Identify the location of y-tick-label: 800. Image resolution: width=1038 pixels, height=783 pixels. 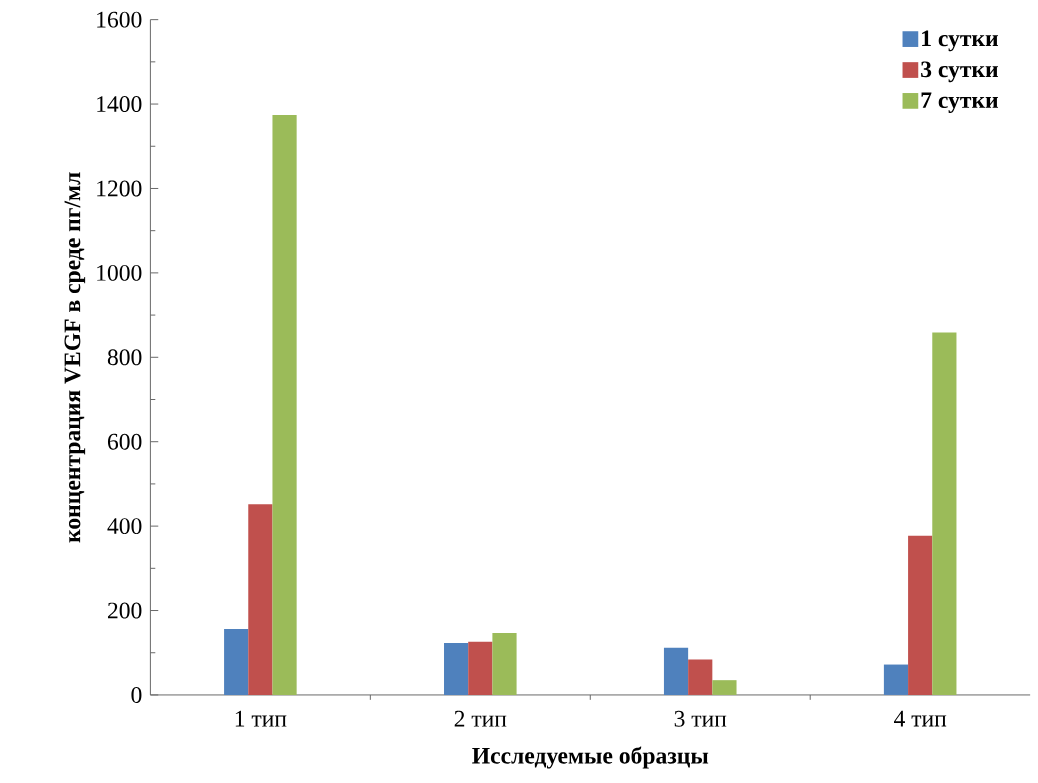
(124, 357).